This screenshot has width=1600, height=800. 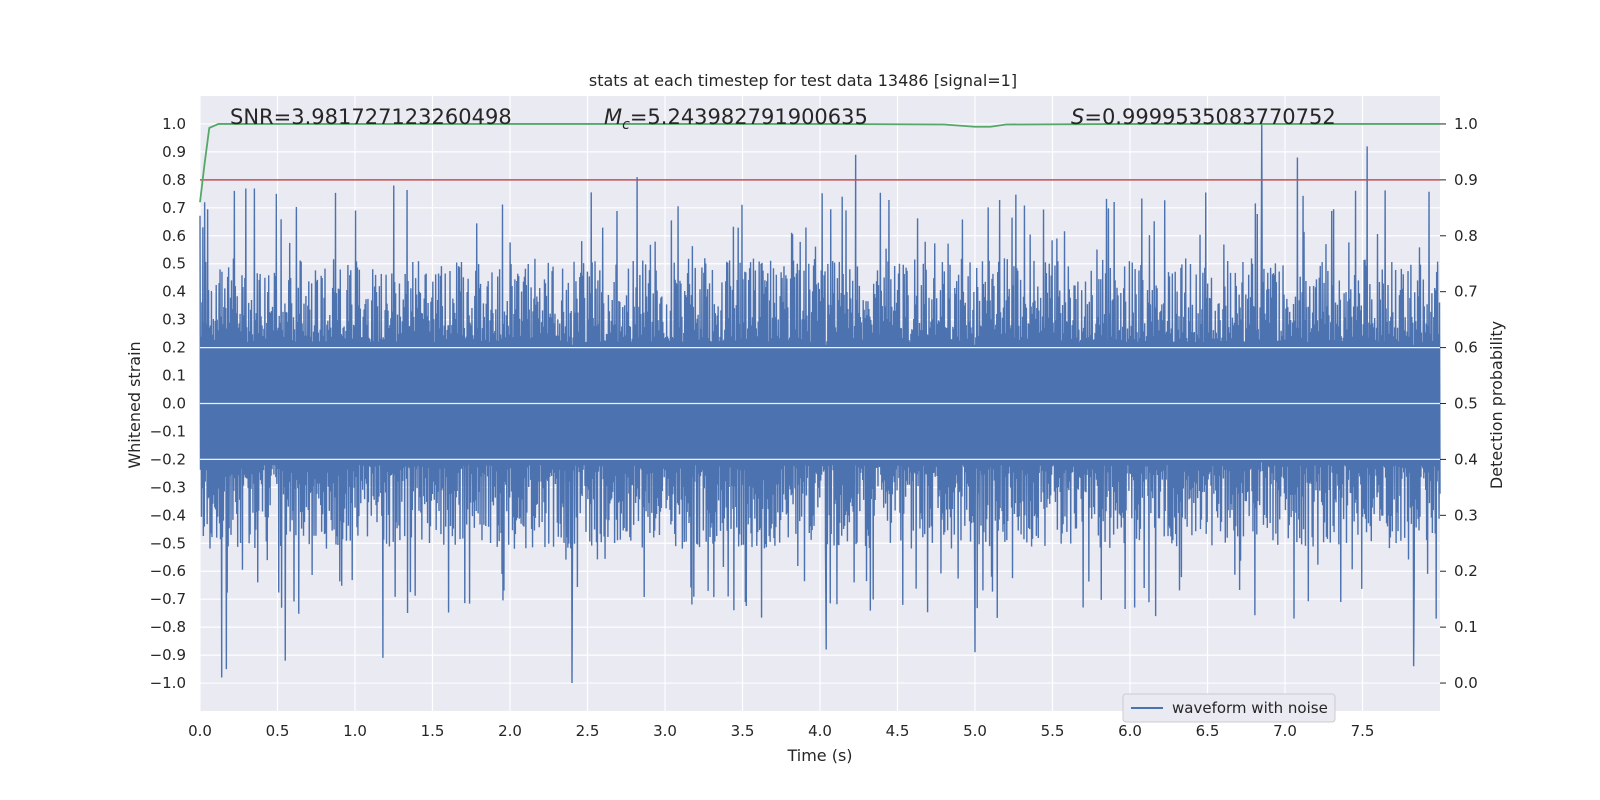 I want to click on y-tick-label: 0.9, so click(x=174, y=152).